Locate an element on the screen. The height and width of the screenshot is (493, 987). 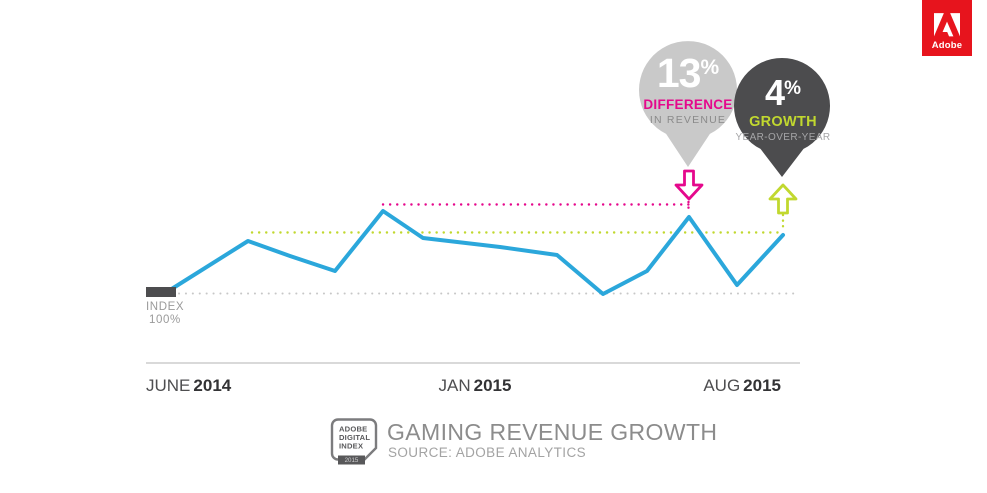
index-label-line2: 100% is located at coordinates (165, 320).